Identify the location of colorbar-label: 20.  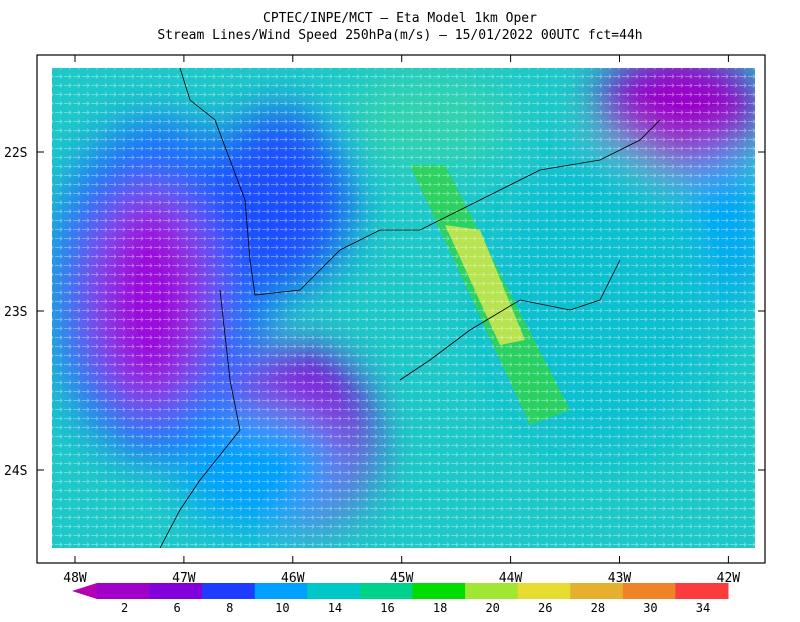
(492, 608).